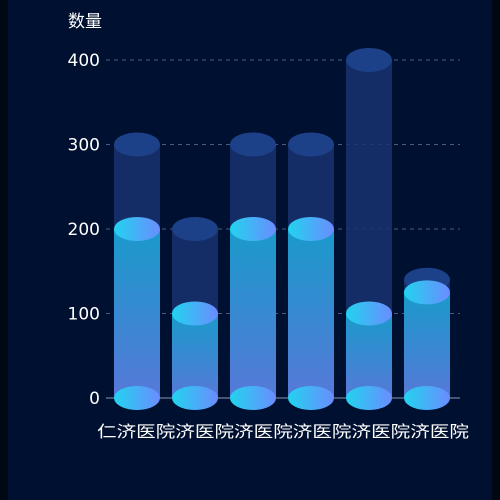 This screenshot has height=500, width=500. Describe the element at coordinates (283, 431) in the screenshot. I see `x-axis-category-labels: 仁济医院济医院济医院济医院济医院济医院` at that location.